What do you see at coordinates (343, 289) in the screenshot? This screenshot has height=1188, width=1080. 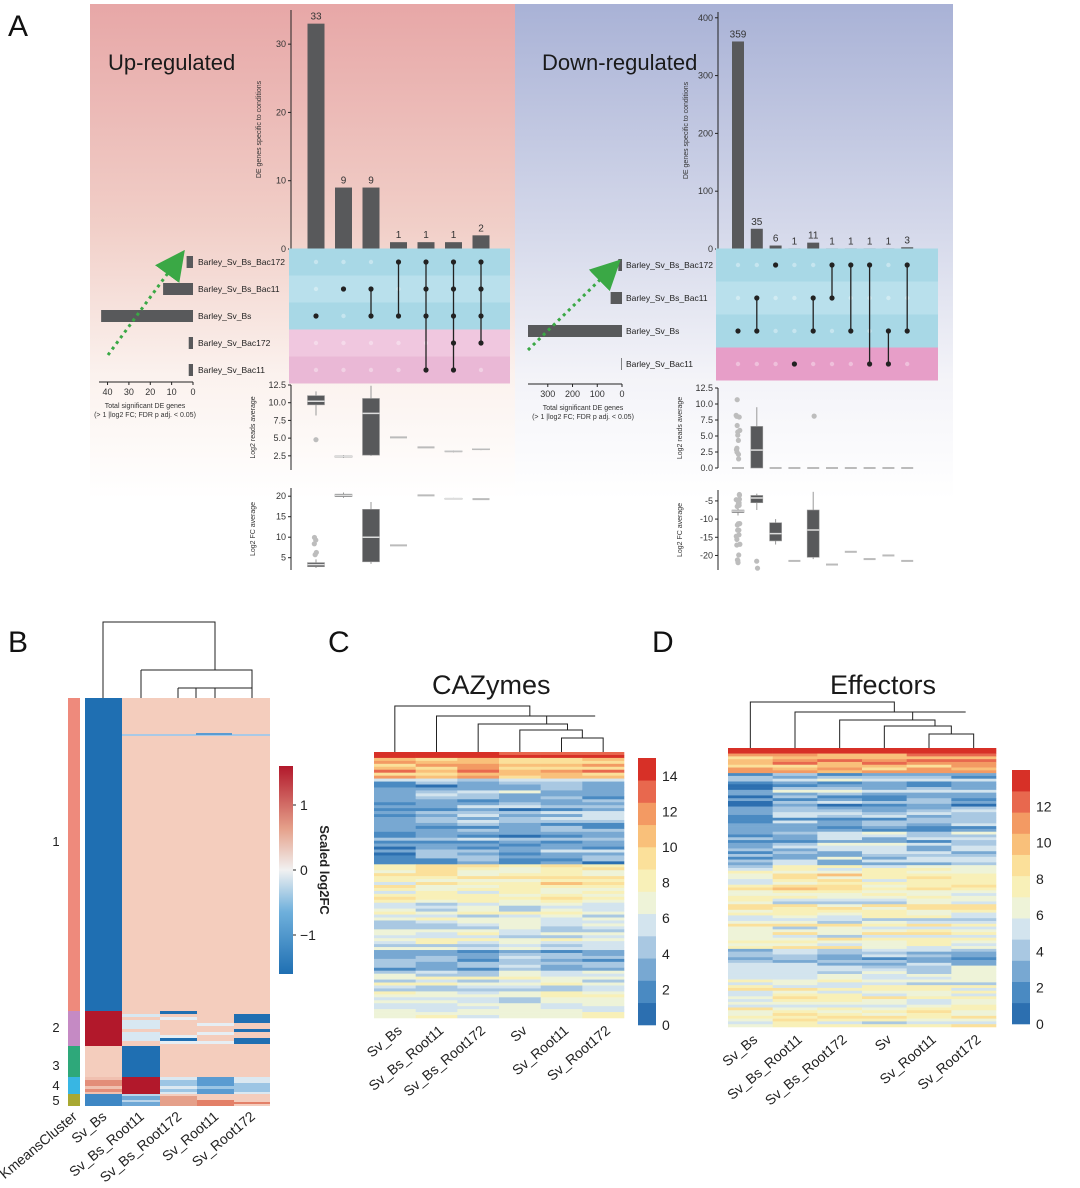 I see `matrix-dot-filled` at bounding box center [343, 289].